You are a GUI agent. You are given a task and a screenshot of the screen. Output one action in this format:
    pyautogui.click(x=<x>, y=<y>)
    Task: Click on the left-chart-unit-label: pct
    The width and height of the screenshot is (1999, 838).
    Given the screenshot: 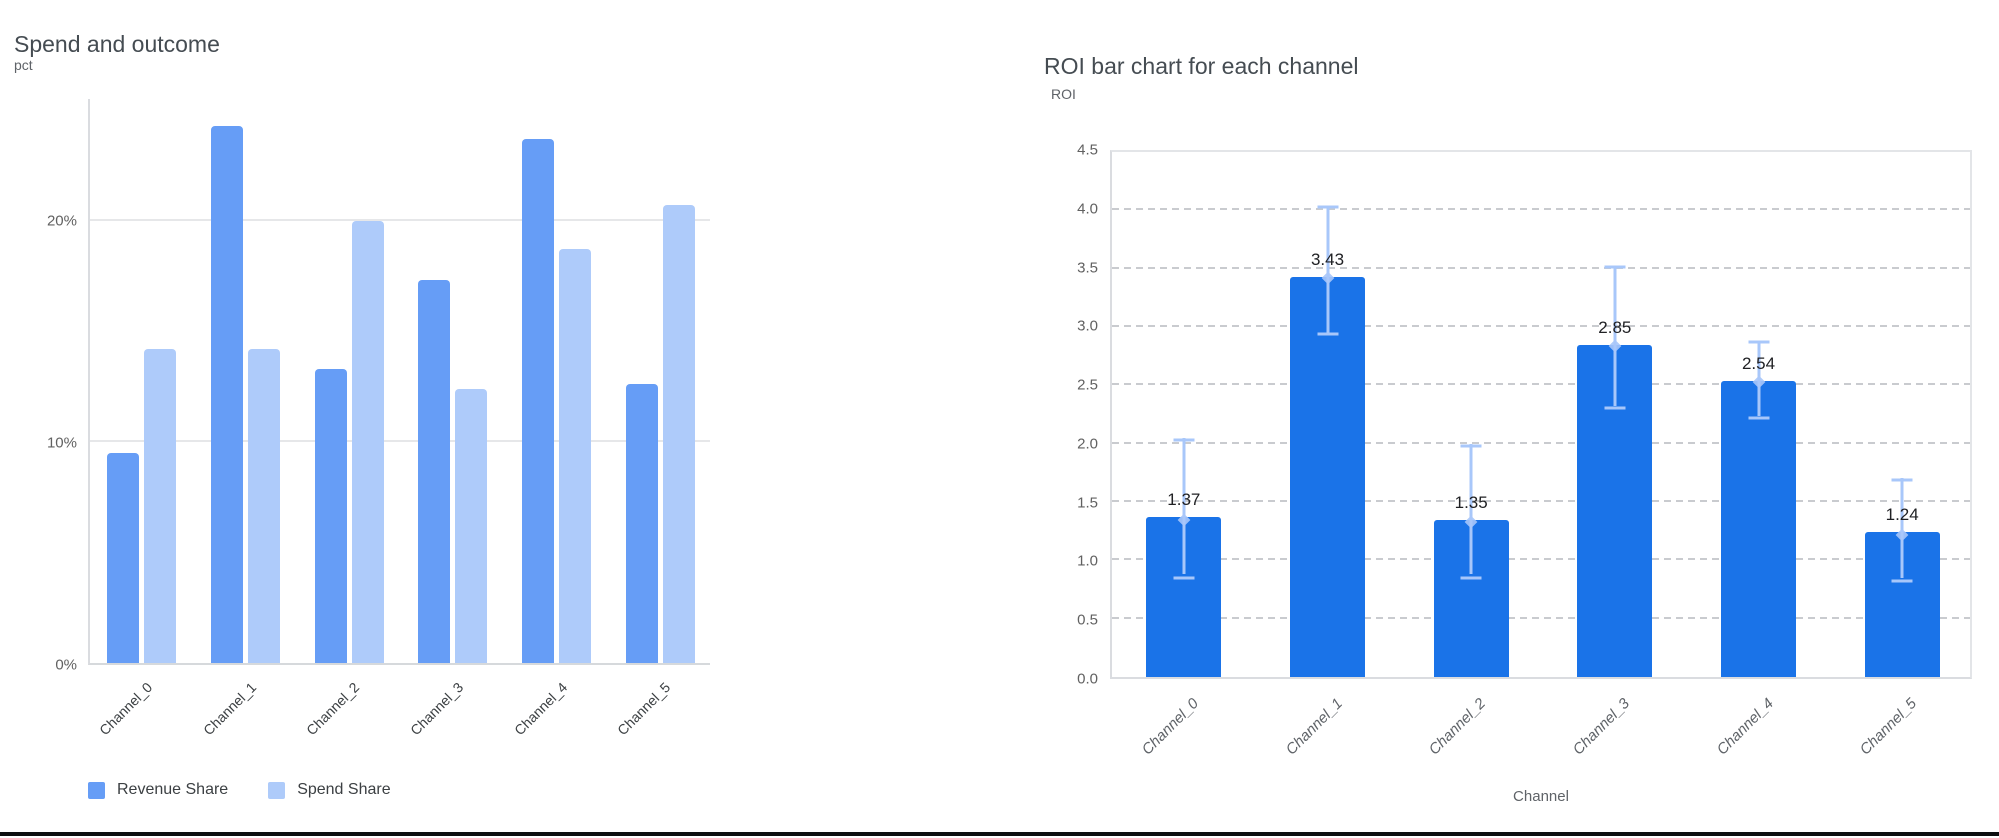 What is the action you would take?
    pyautogui.click(x=23, y=65)
    